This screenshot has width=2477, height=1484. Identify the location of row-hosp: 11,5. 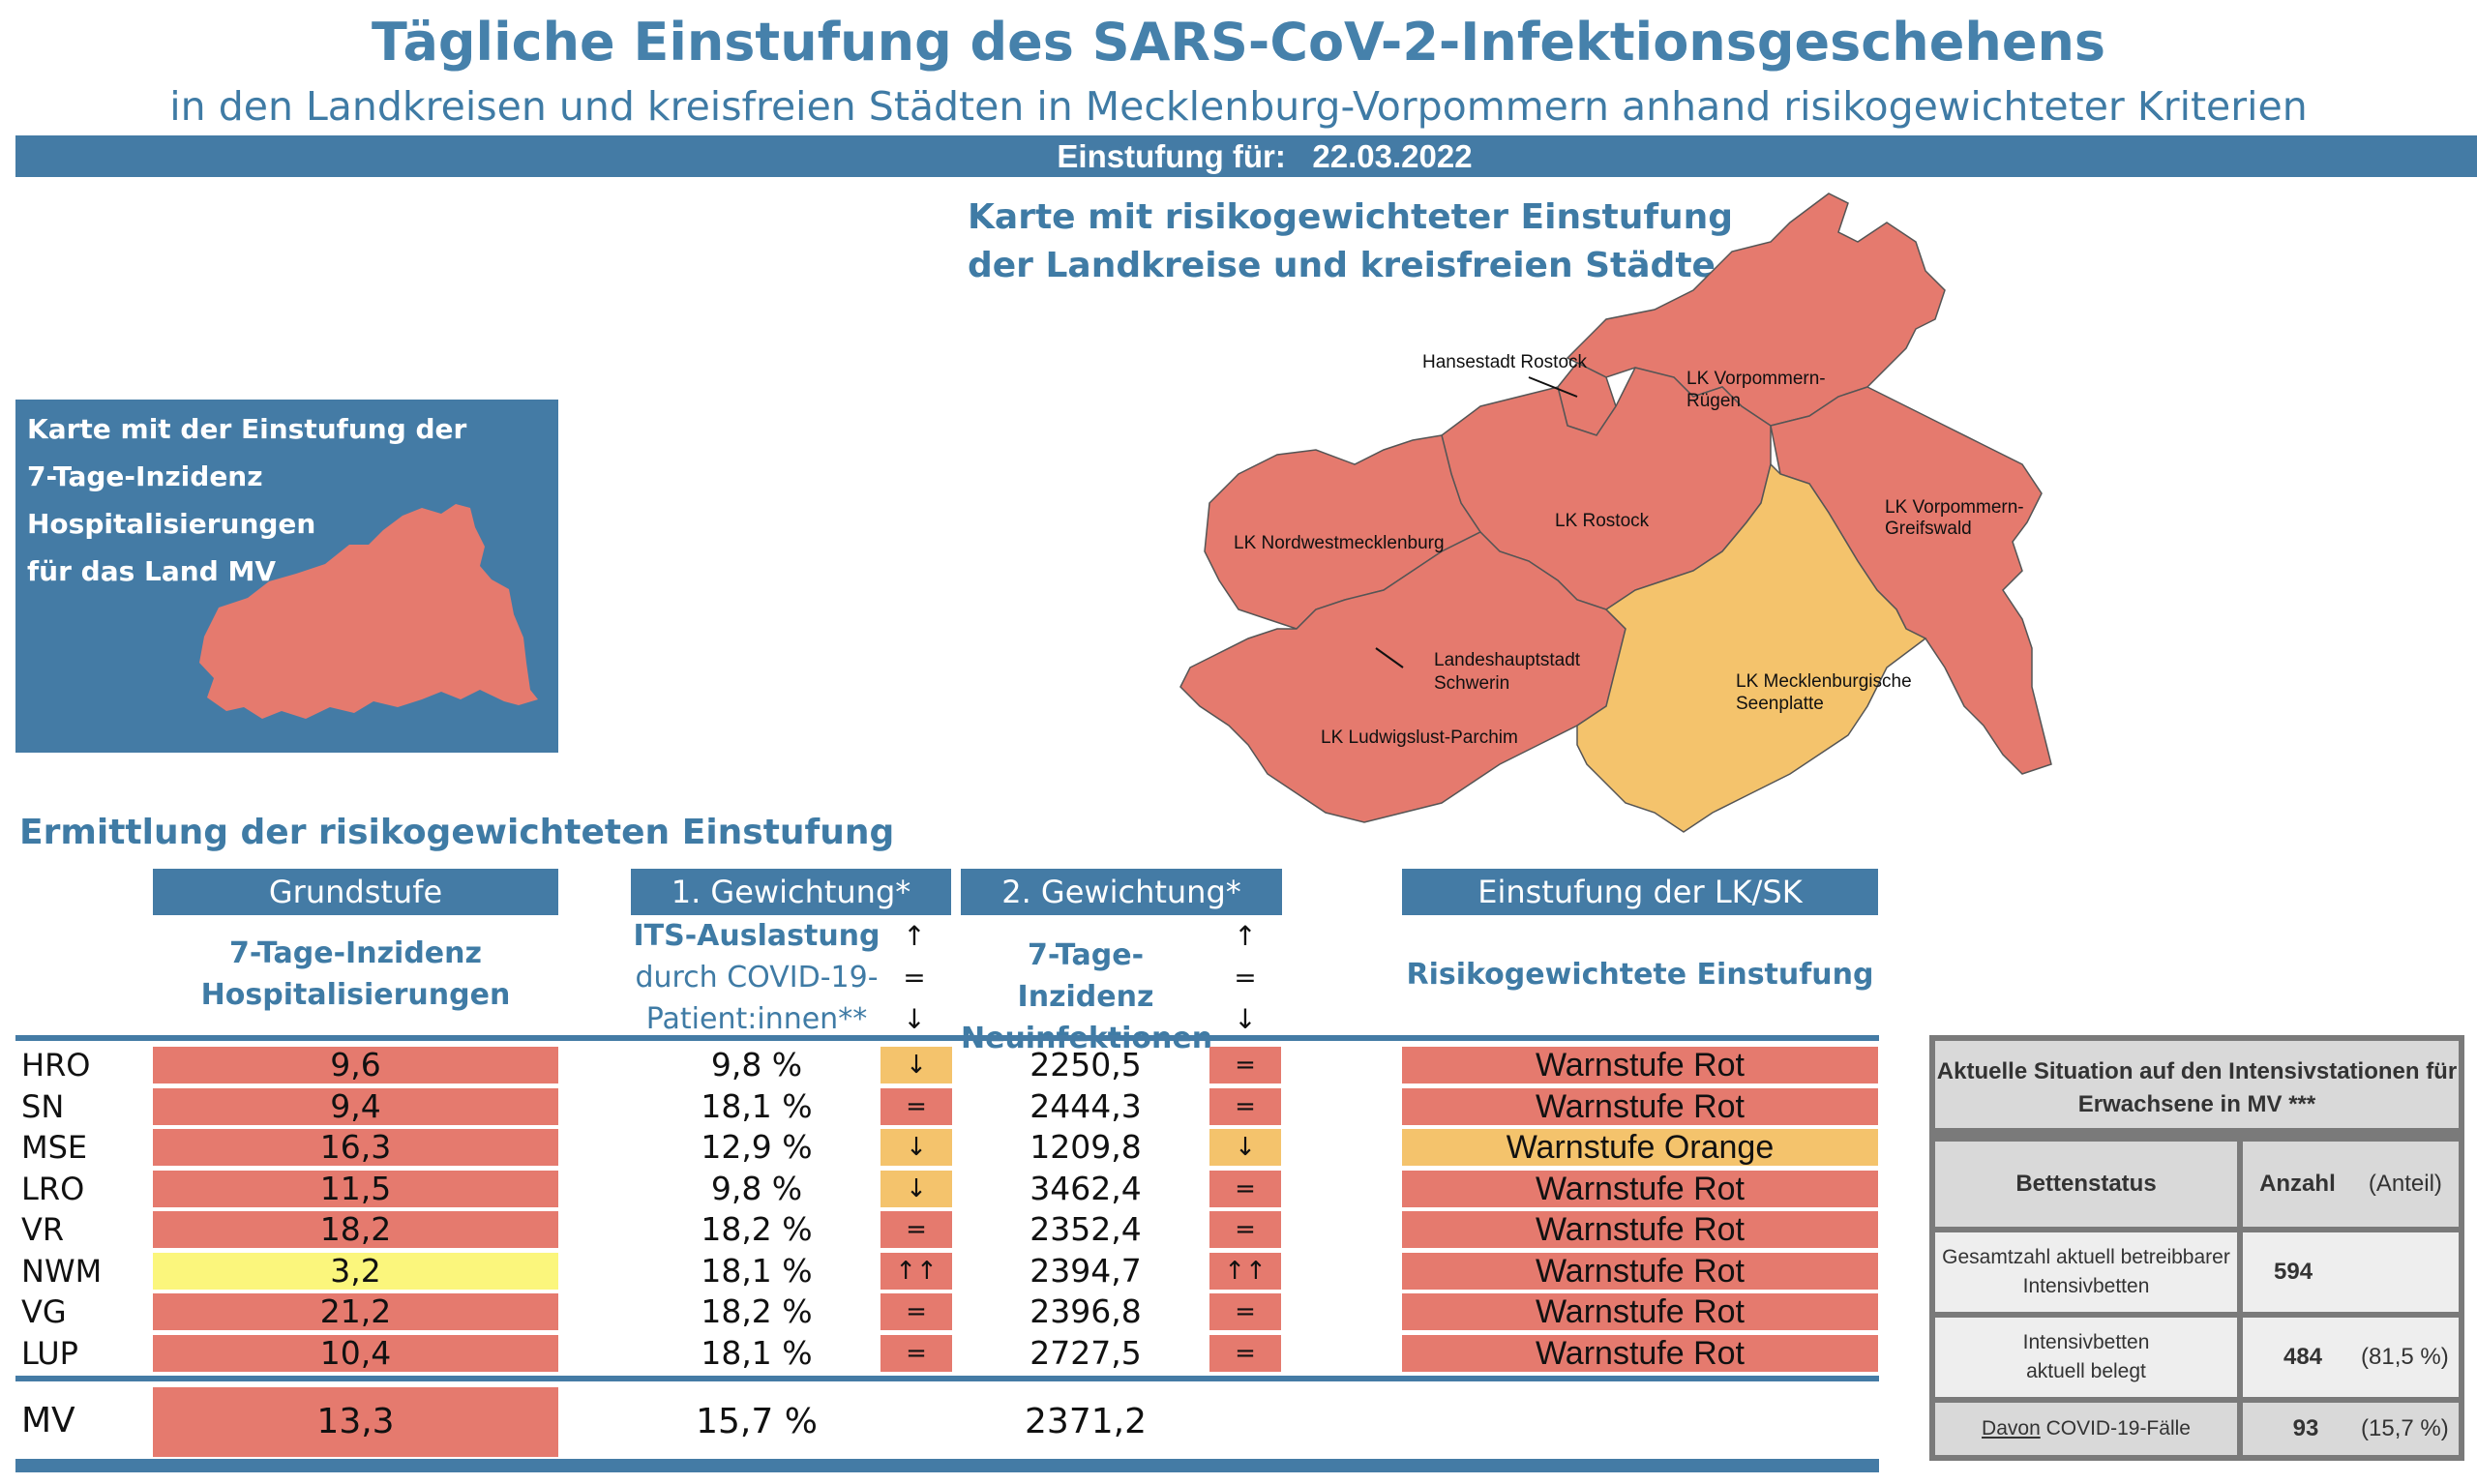
(355, 1189).